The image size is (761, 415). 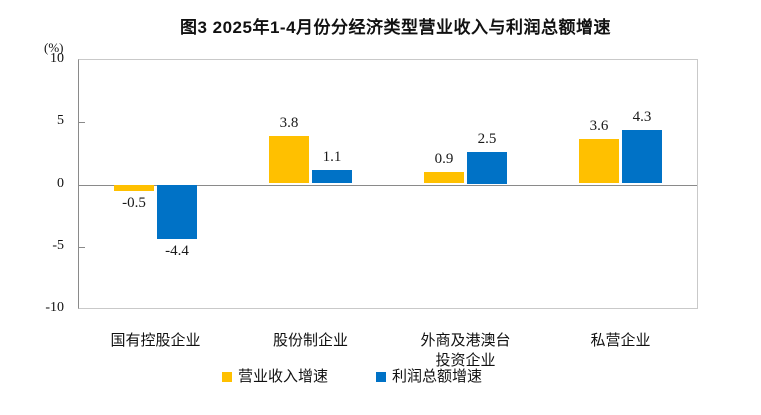 I want to click on category-label-line: 股份制企业, so click(x=310, y=341).